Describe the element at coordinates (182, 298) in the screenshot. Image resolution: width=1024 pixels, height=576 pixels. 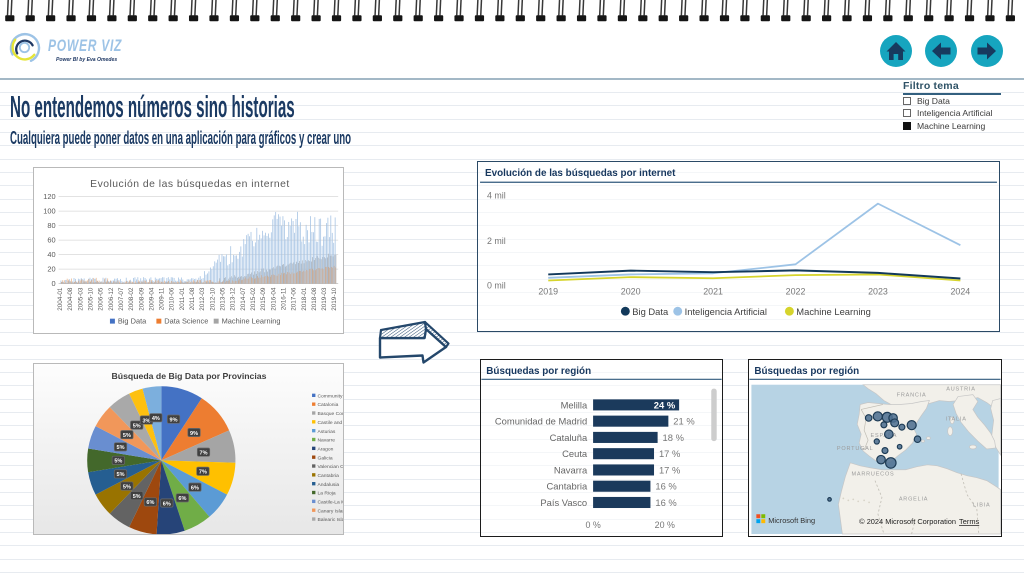
I see `svg-text: 2011-01` at that location.